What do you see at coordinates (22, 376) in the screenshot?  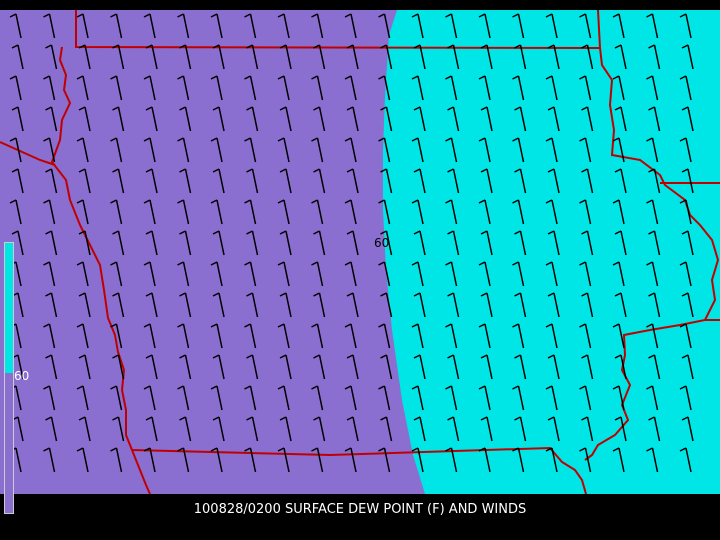 I see `legend-label: 60` at bounding box center [22, 376].